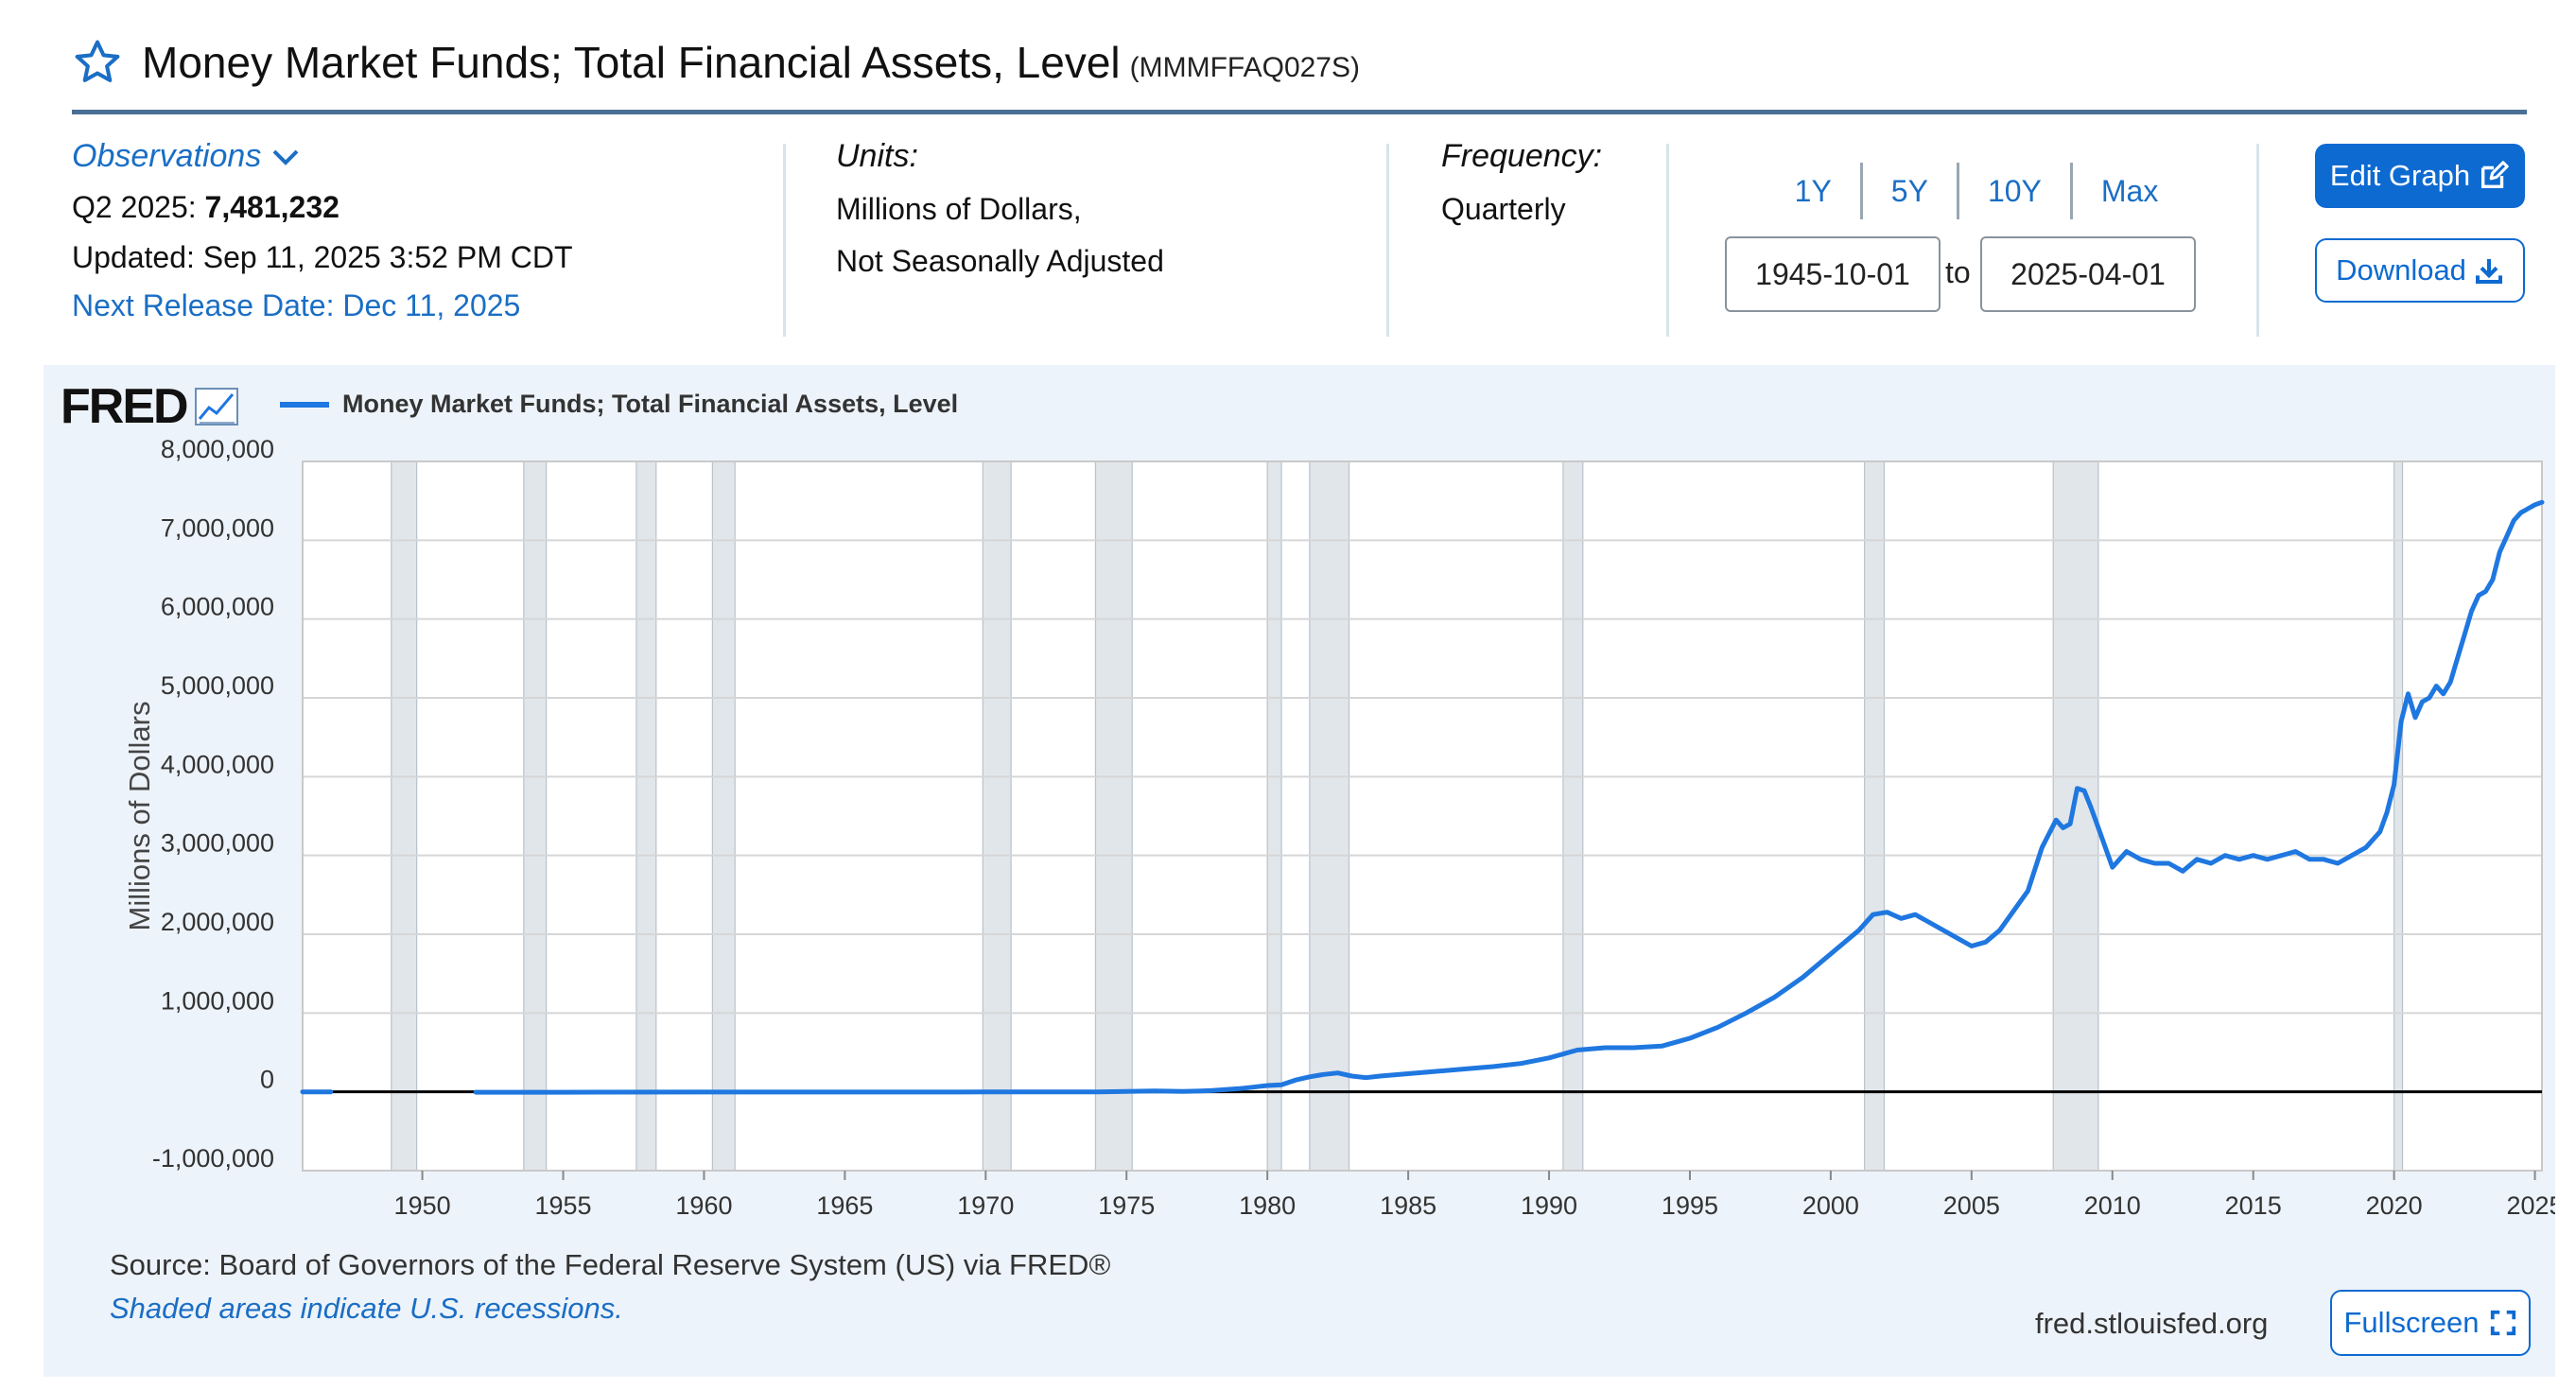 The height and width of the screenshot is (1390, 2576). I want to click on frequency-value: Quarterly, so click(1503, 209).